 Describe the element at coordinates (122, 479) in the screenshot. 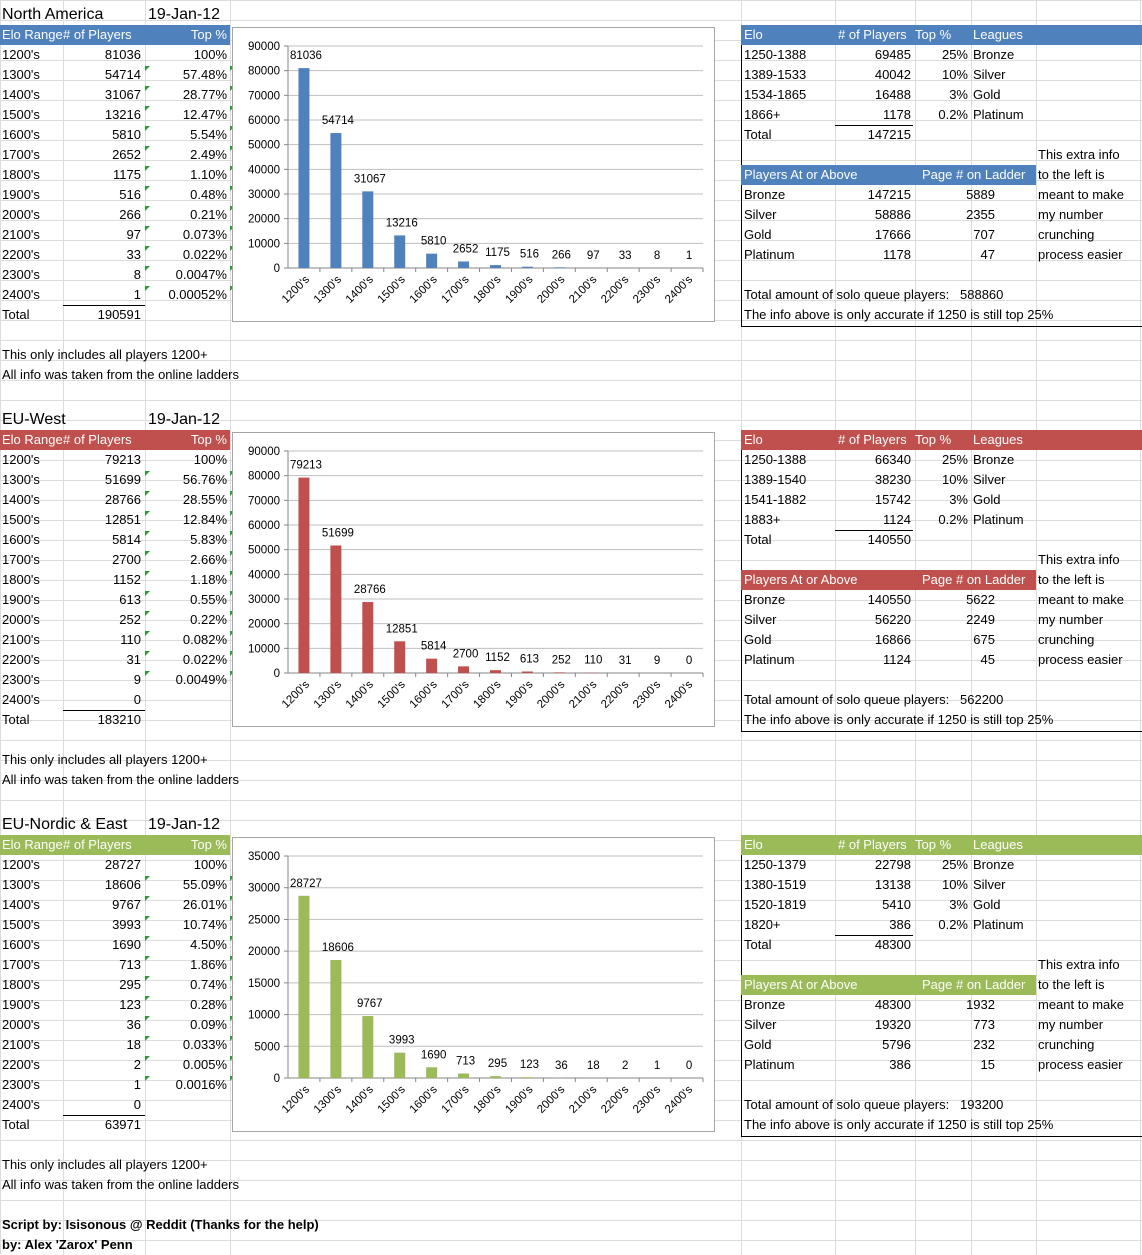

I see `player-count-cell: 51699` at that location.